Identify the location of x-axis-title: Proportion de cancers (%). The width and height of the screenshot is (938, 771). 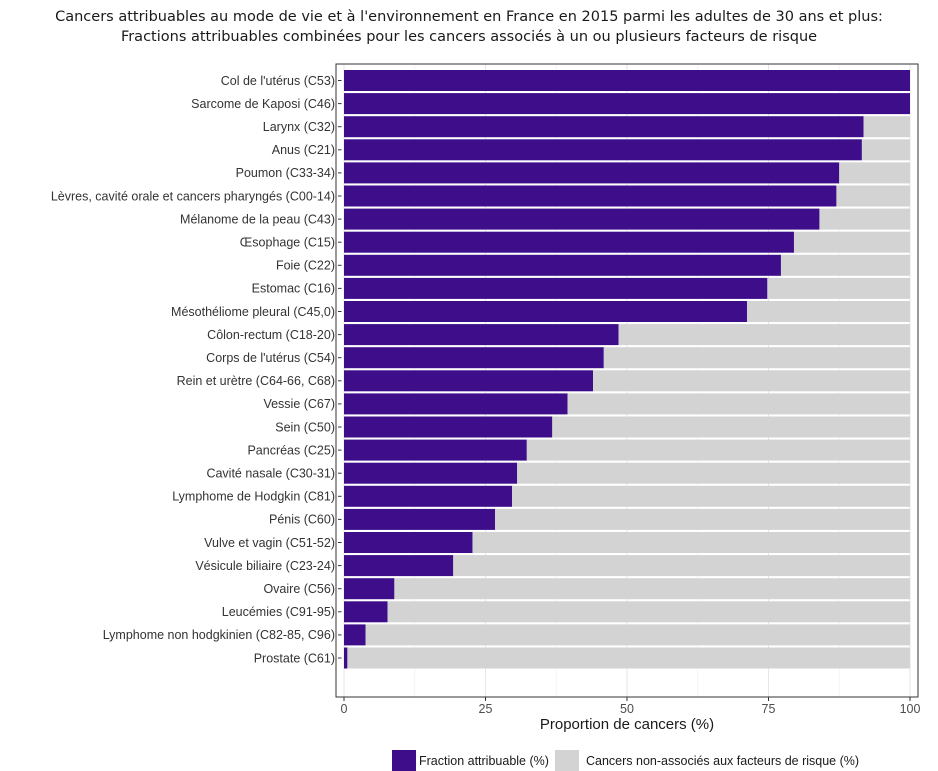
(627, 724).